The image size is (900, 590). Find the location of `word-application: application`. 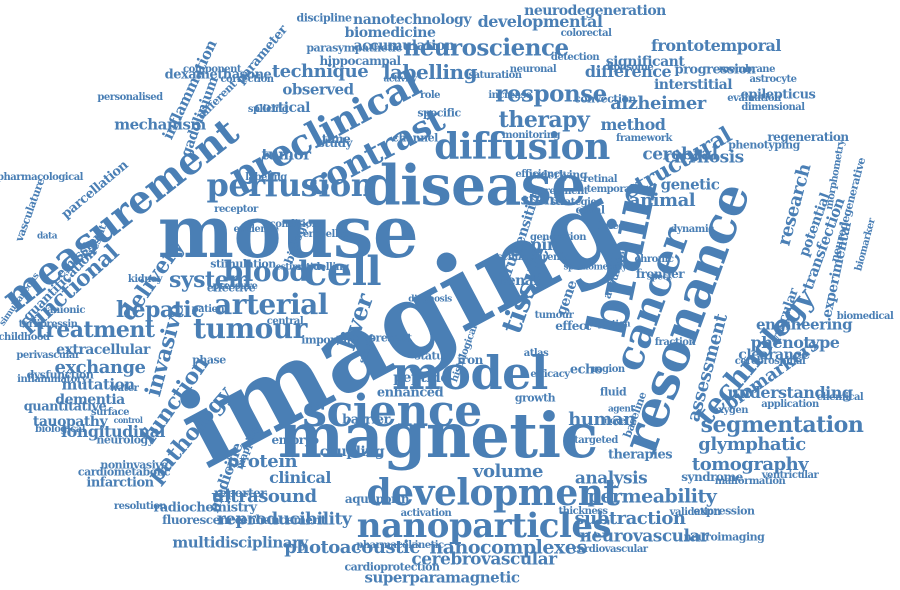

word-application: application is located at coordinates (790, 404).